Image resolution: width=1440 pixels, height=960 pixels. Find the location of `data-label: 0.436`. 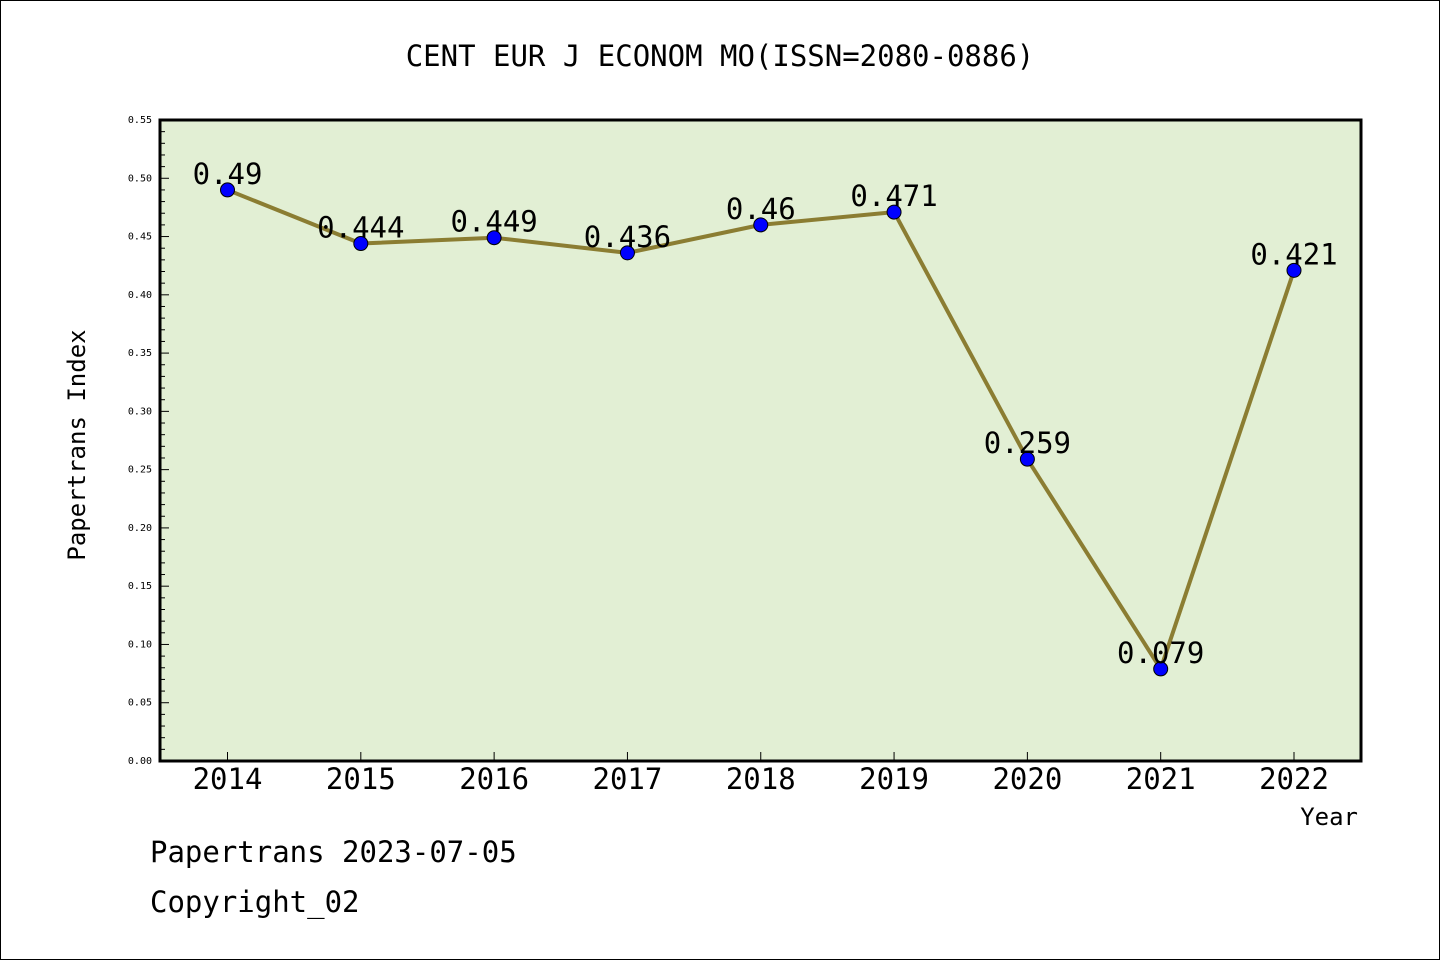

data-label: 0.436 is located at coordinates (627, 237).